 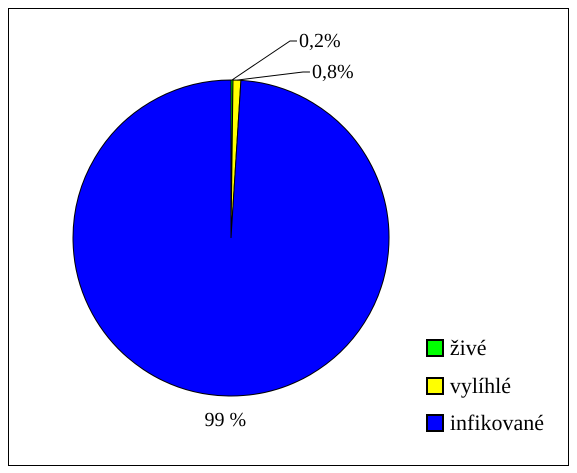 I want to click on data-label: 99 %, so click(x=225, y=419).